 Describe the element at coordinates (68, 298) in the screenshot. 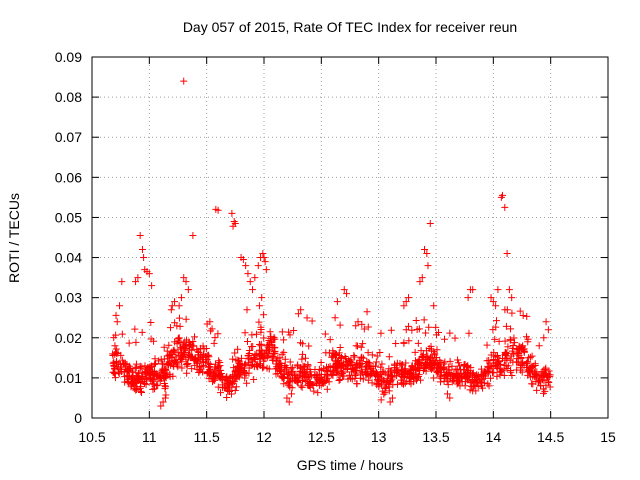

I see `y-tick-label: 0.03` at that location.